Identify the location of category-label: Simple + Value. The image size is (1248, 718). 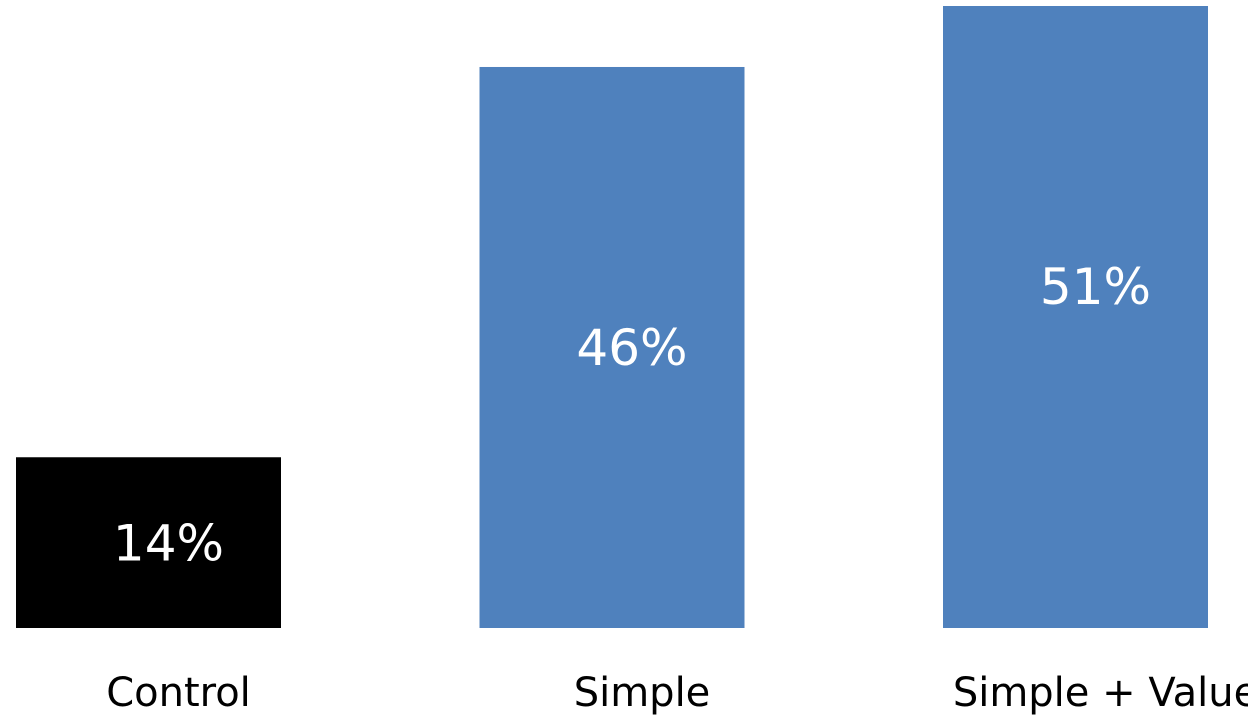
(1100, 693).